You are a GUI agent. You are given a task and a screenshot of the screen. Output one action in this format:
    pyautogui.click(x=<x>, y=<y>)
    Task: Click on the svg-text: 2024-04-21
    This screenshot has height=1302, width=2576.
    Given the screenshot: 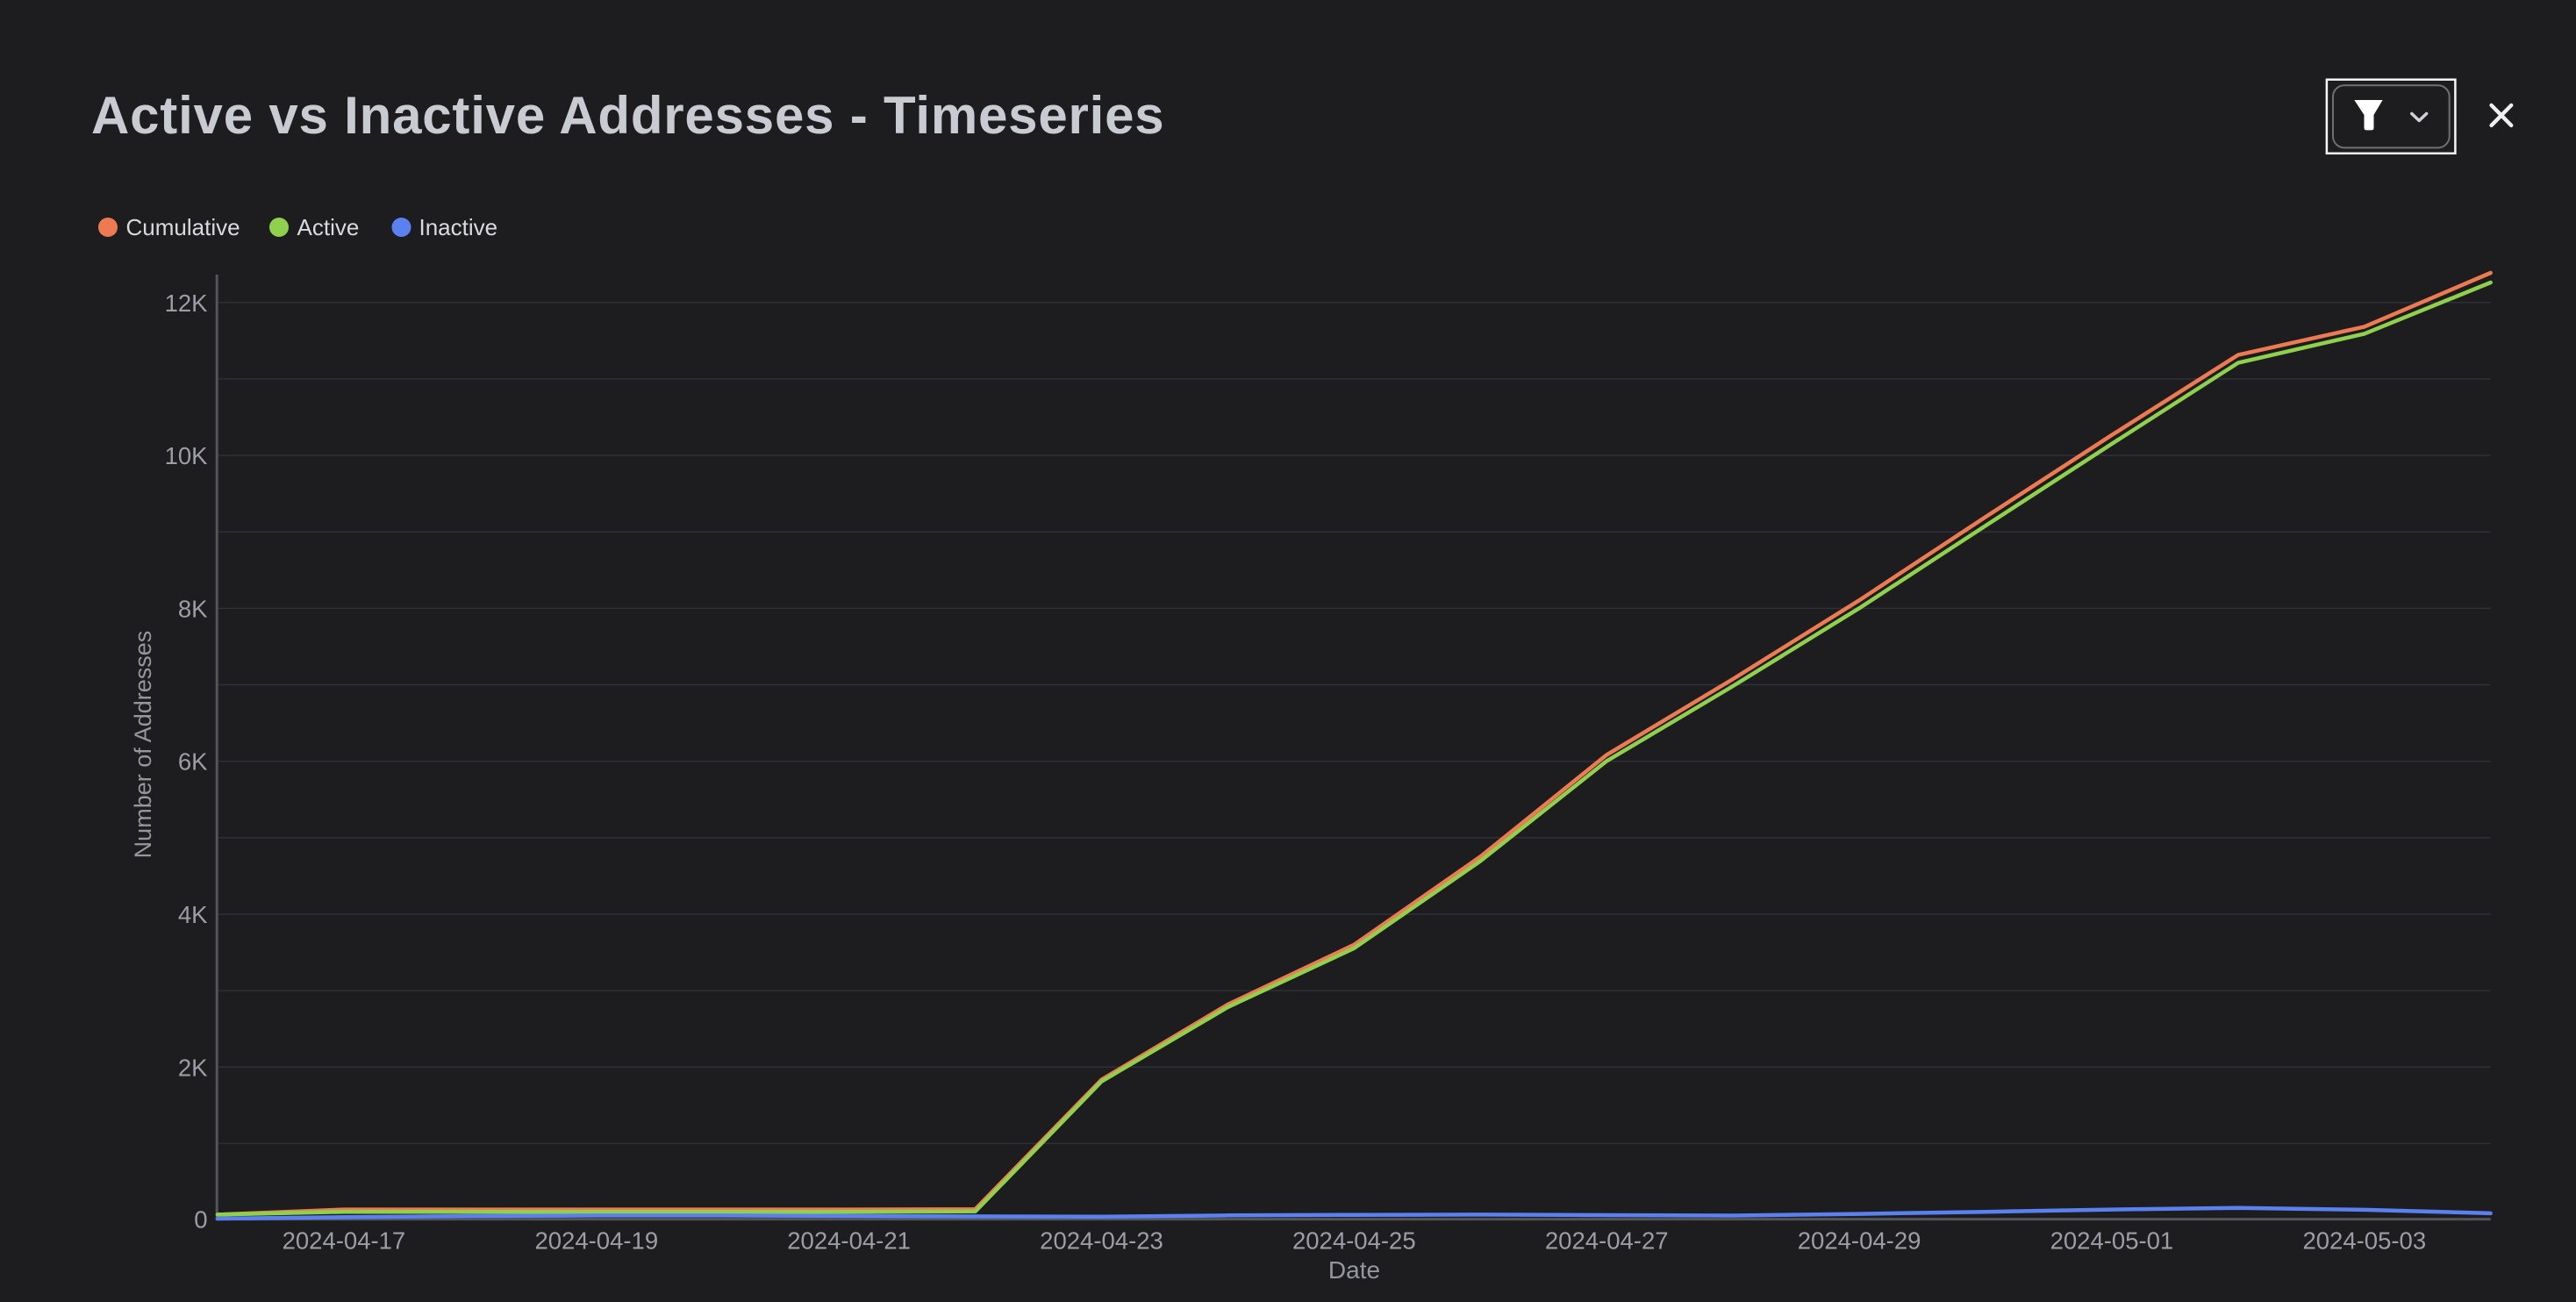 What is the action you would take?
    pyautogui.click(x=849, y=1241)
    